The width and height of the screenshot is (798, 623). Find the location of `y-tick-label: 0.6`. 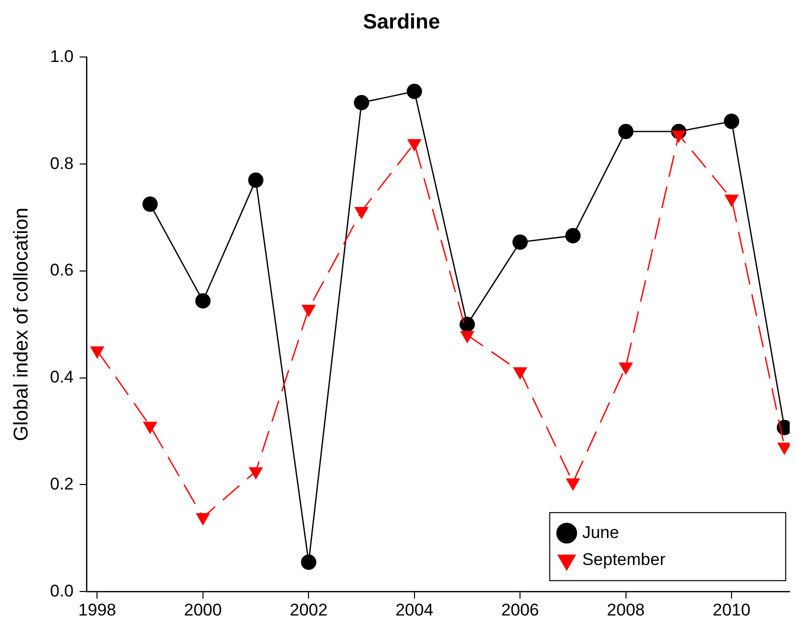

y-tick-label: 0.6 is located at coordinates (62, 270).